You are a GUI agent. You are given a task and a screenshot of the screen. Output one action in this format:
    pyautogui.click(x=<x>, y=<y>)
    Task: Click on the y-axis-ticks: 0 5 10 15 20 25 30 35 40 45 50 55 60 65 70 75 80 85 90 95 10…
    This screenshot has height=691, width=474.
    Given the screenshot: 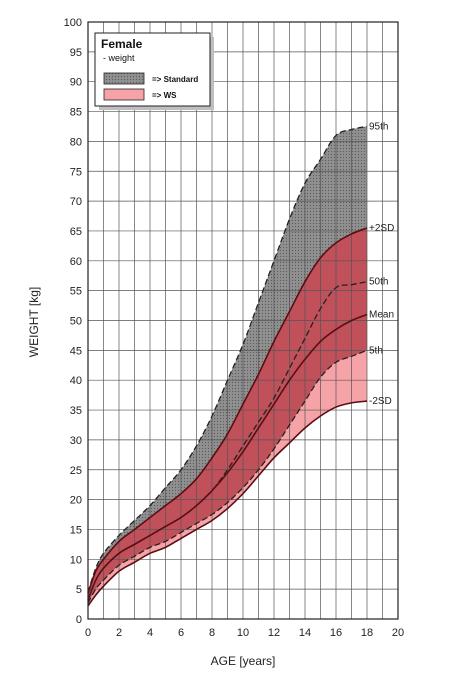 What is the action you would take?
    pyautogui.click(x=73, y=321)
    